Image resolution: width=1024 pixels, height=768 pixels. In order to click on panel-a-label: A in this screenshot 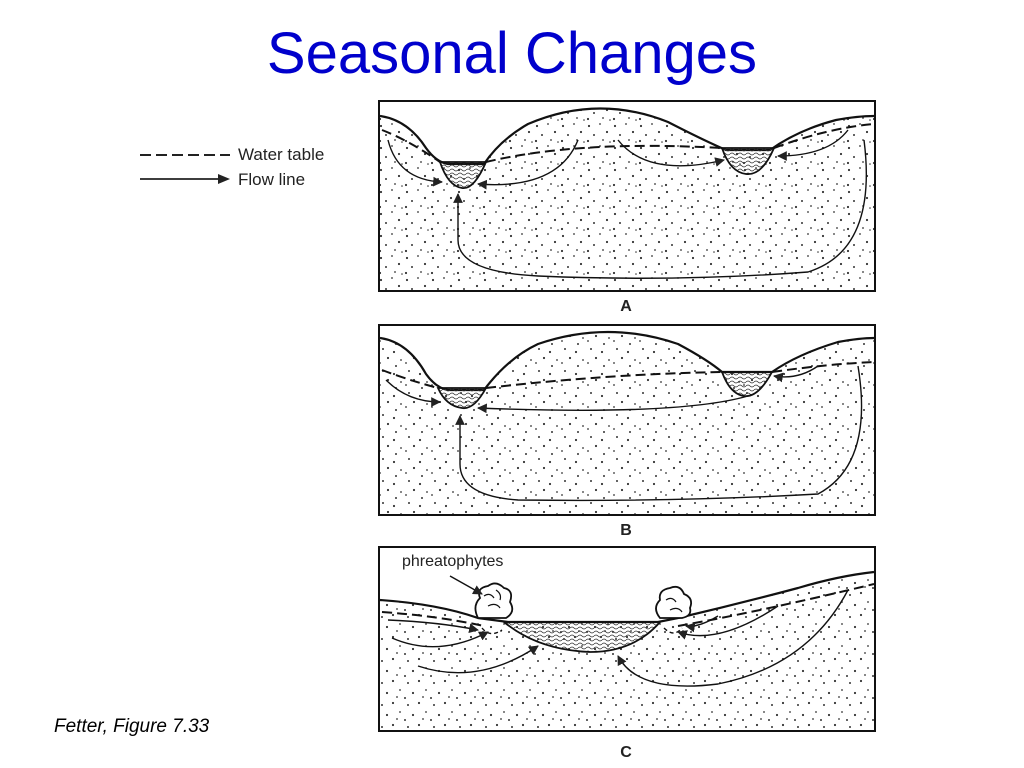, I will do `click(626, 306)`.